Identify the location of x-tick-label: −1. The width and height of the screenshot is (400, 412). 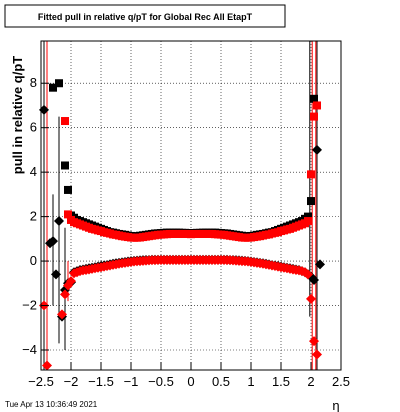
(131, 381).